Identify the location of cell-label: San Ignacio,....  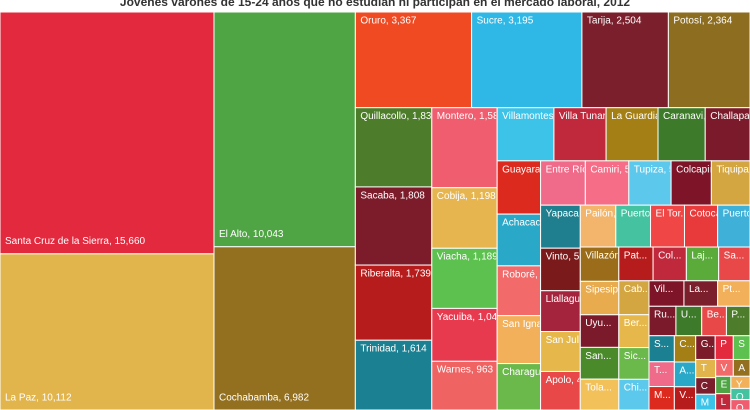
(534, 324).